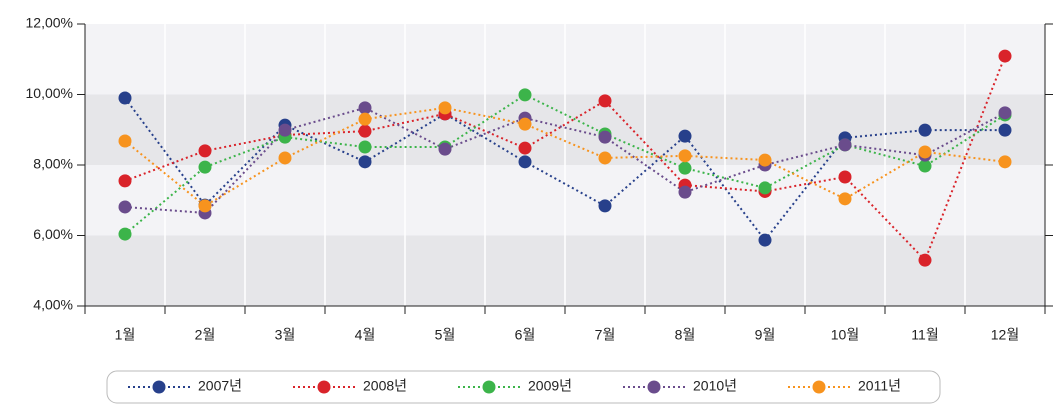 The width and height of the screenshot is (1055, 405). I want to click on y-tick-label: 8,00%, so click(53, 164).